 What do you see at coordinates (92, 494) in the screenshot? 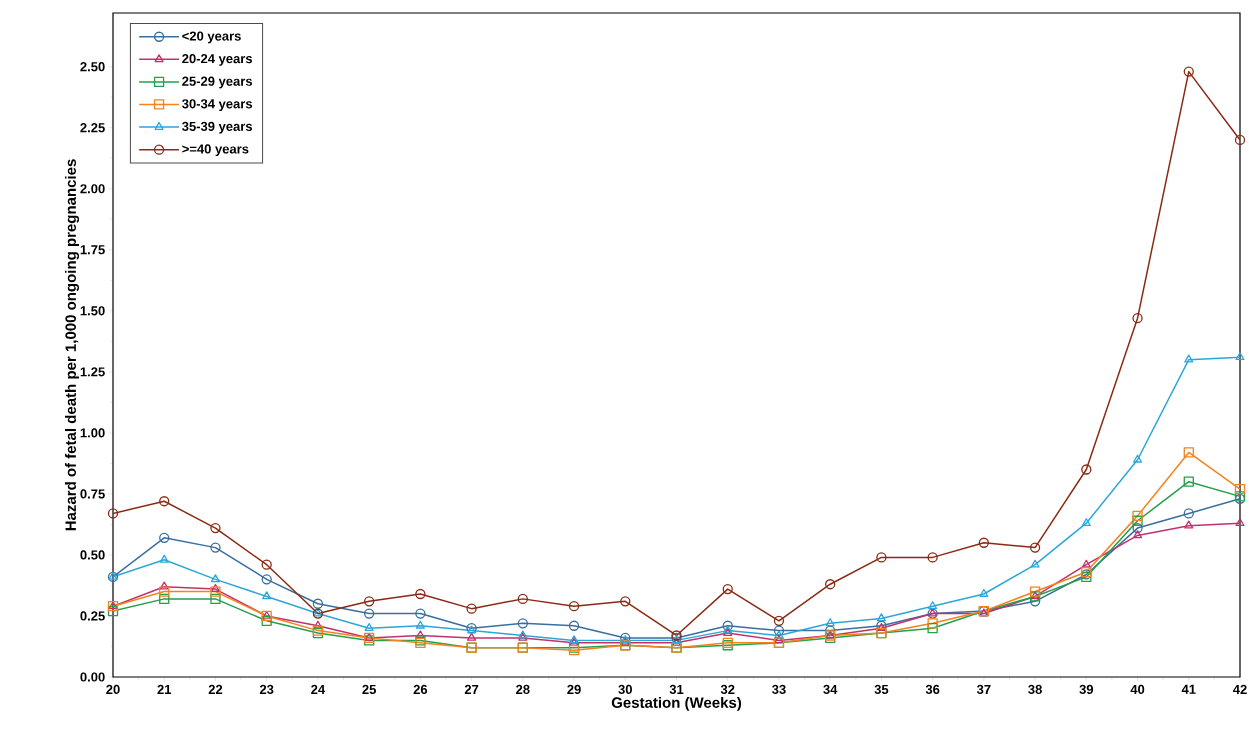
I see `y-tick-label: 0.75` at bounding box center [92, 494].